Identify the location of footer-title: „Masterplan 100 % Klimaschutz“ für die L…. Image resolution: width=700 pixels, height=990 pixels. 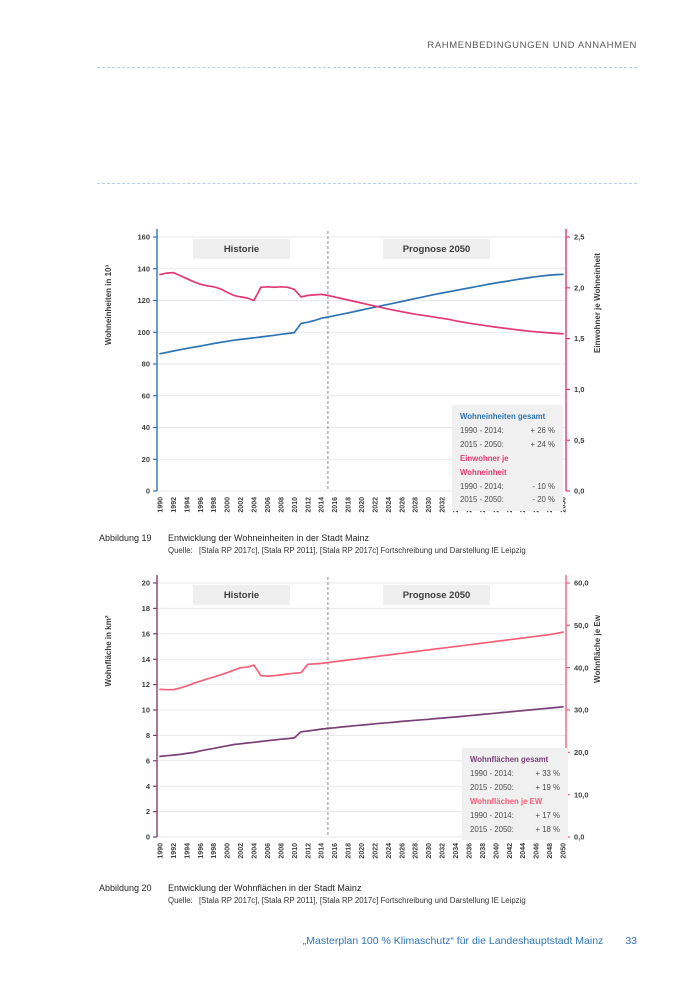
(453, 941).